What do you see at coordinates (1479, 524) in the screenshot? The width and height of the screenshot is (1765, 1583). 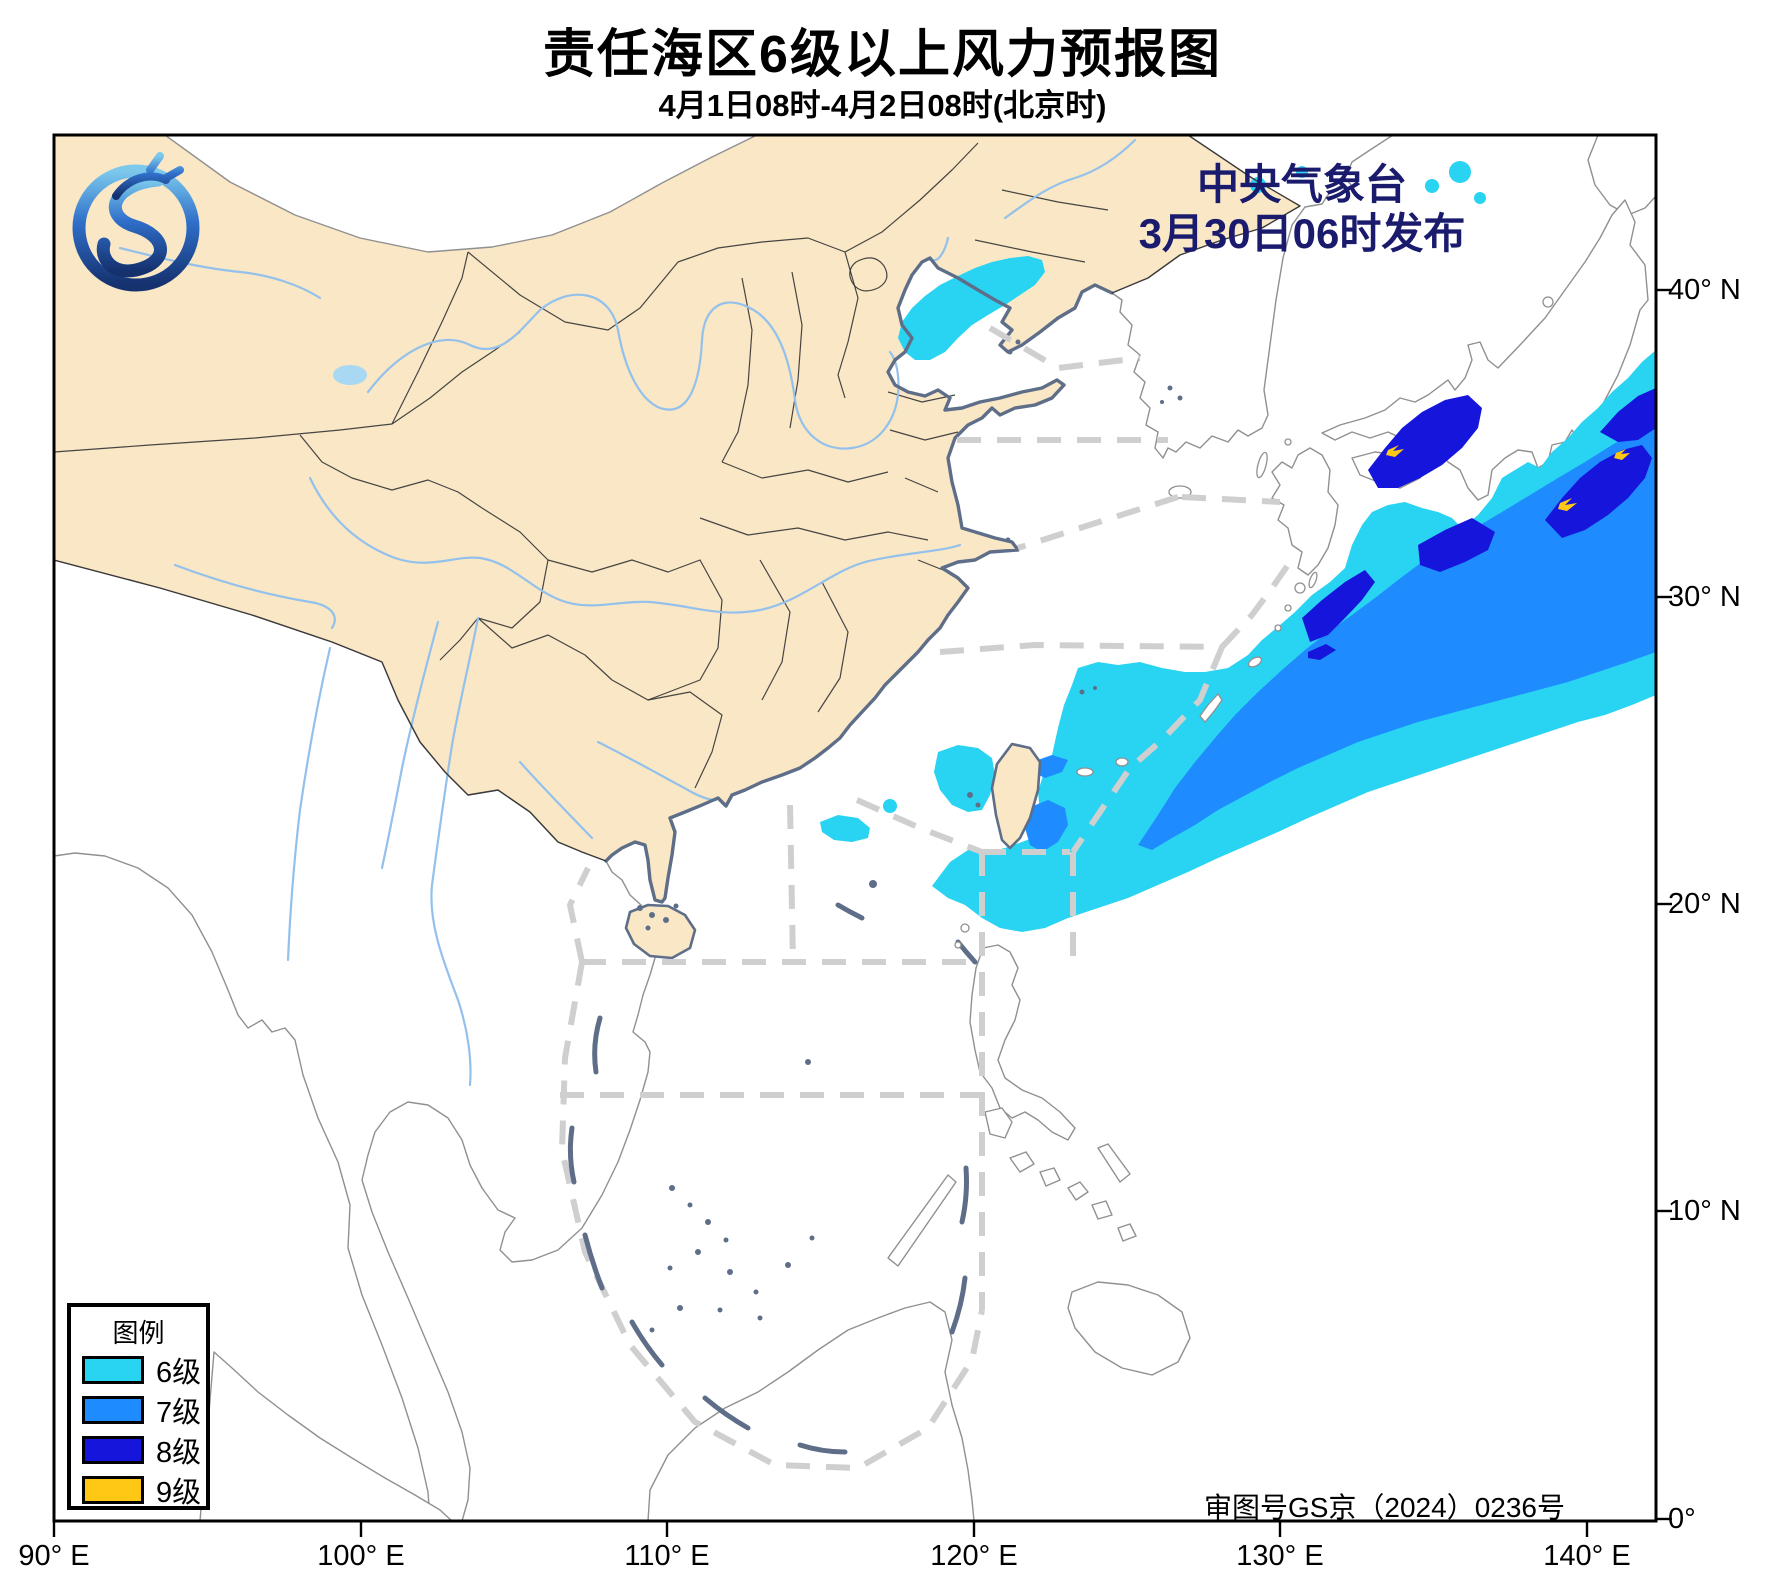 I see `wind-area-level8` at bounding box center [1479, 524].